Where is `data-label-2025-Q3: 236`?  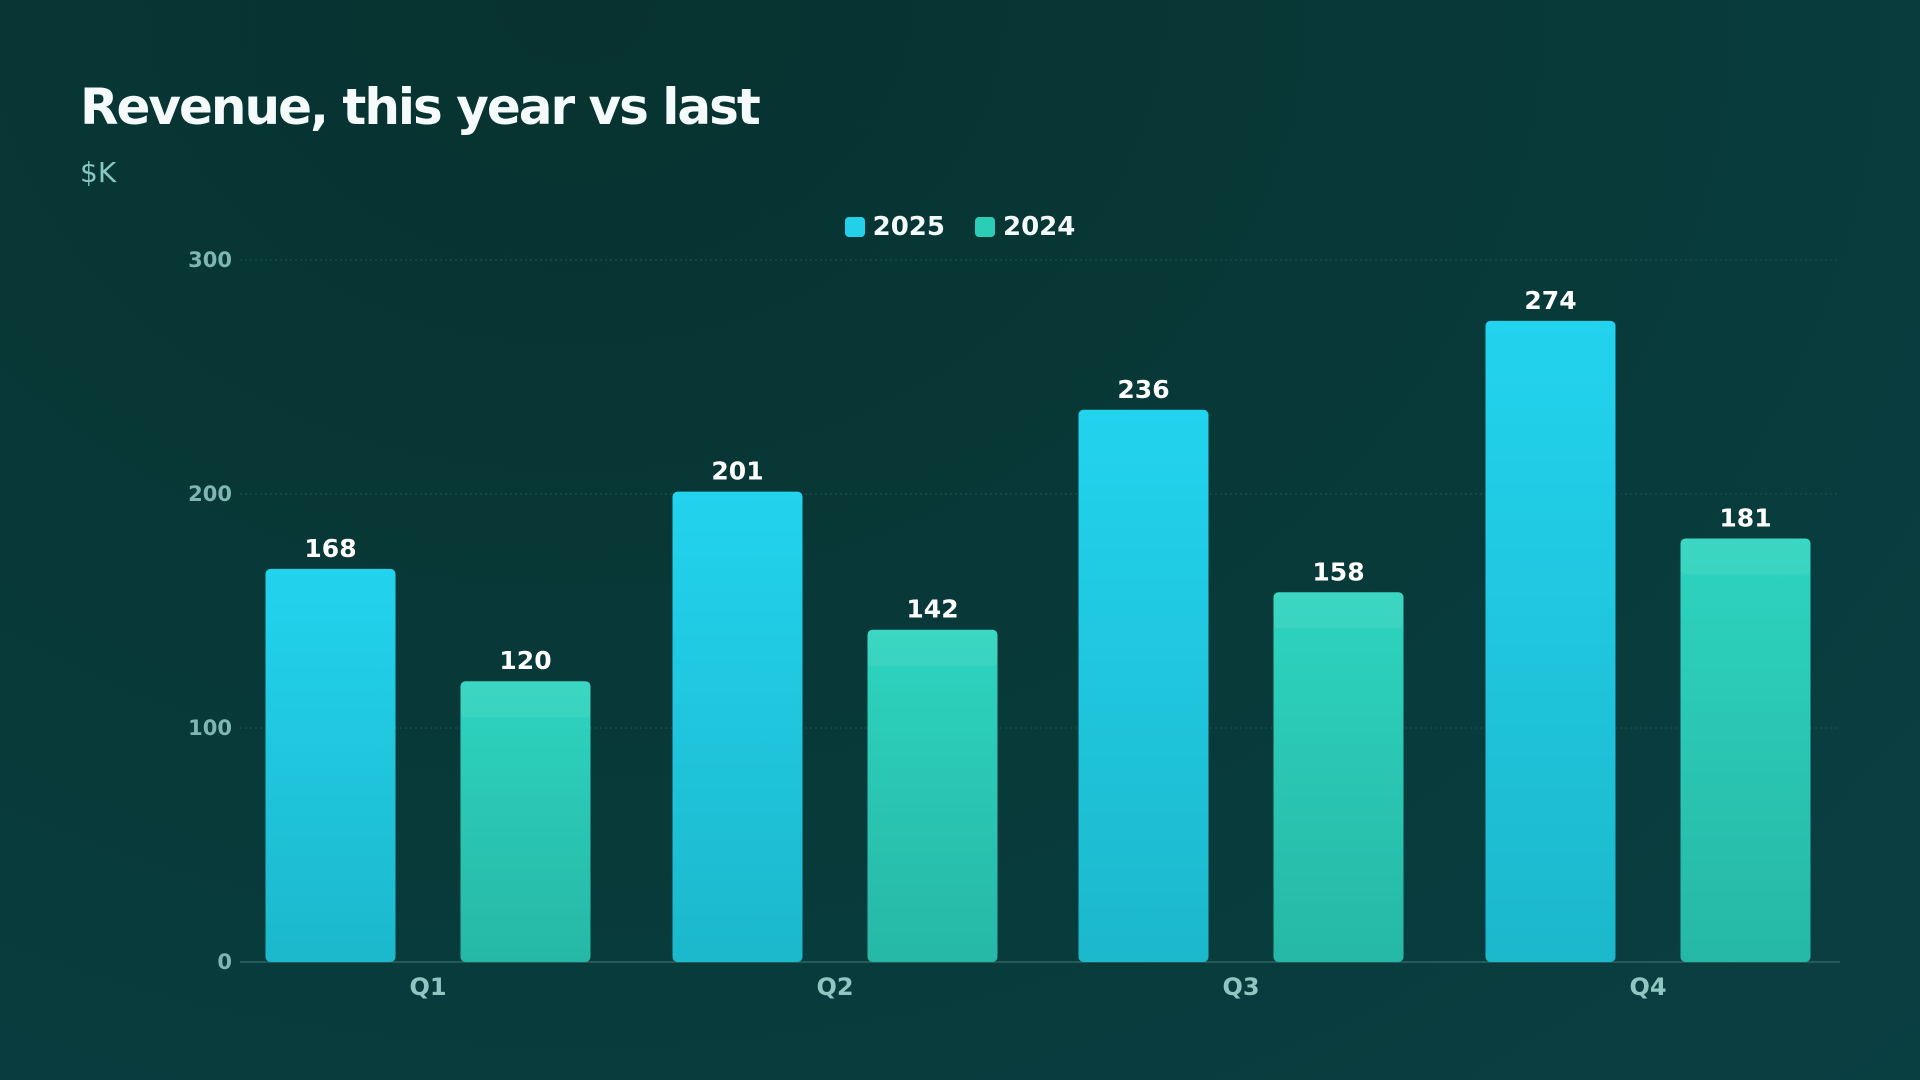
data-label-2025-Q3: 236 is located at coordinates (1143, 389).